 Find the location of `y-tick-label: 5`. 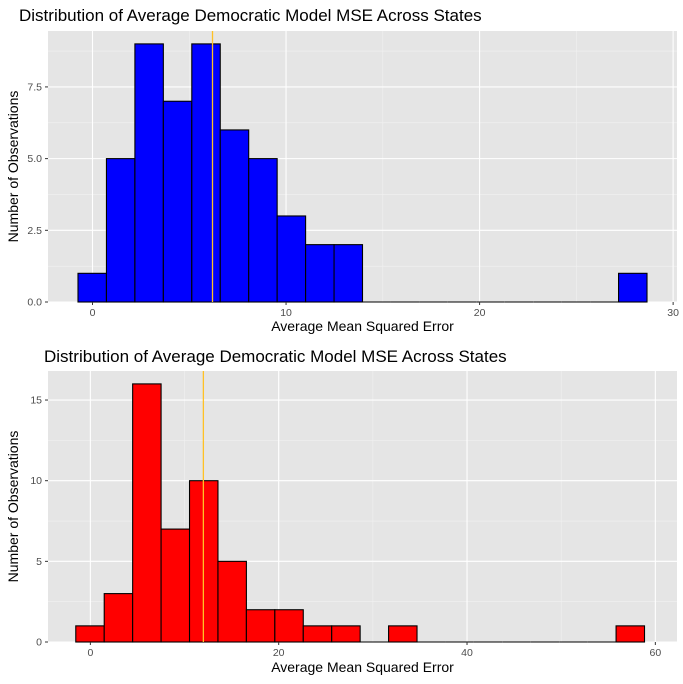

y-tick-label: 5 is located at coordinates (39, 562).